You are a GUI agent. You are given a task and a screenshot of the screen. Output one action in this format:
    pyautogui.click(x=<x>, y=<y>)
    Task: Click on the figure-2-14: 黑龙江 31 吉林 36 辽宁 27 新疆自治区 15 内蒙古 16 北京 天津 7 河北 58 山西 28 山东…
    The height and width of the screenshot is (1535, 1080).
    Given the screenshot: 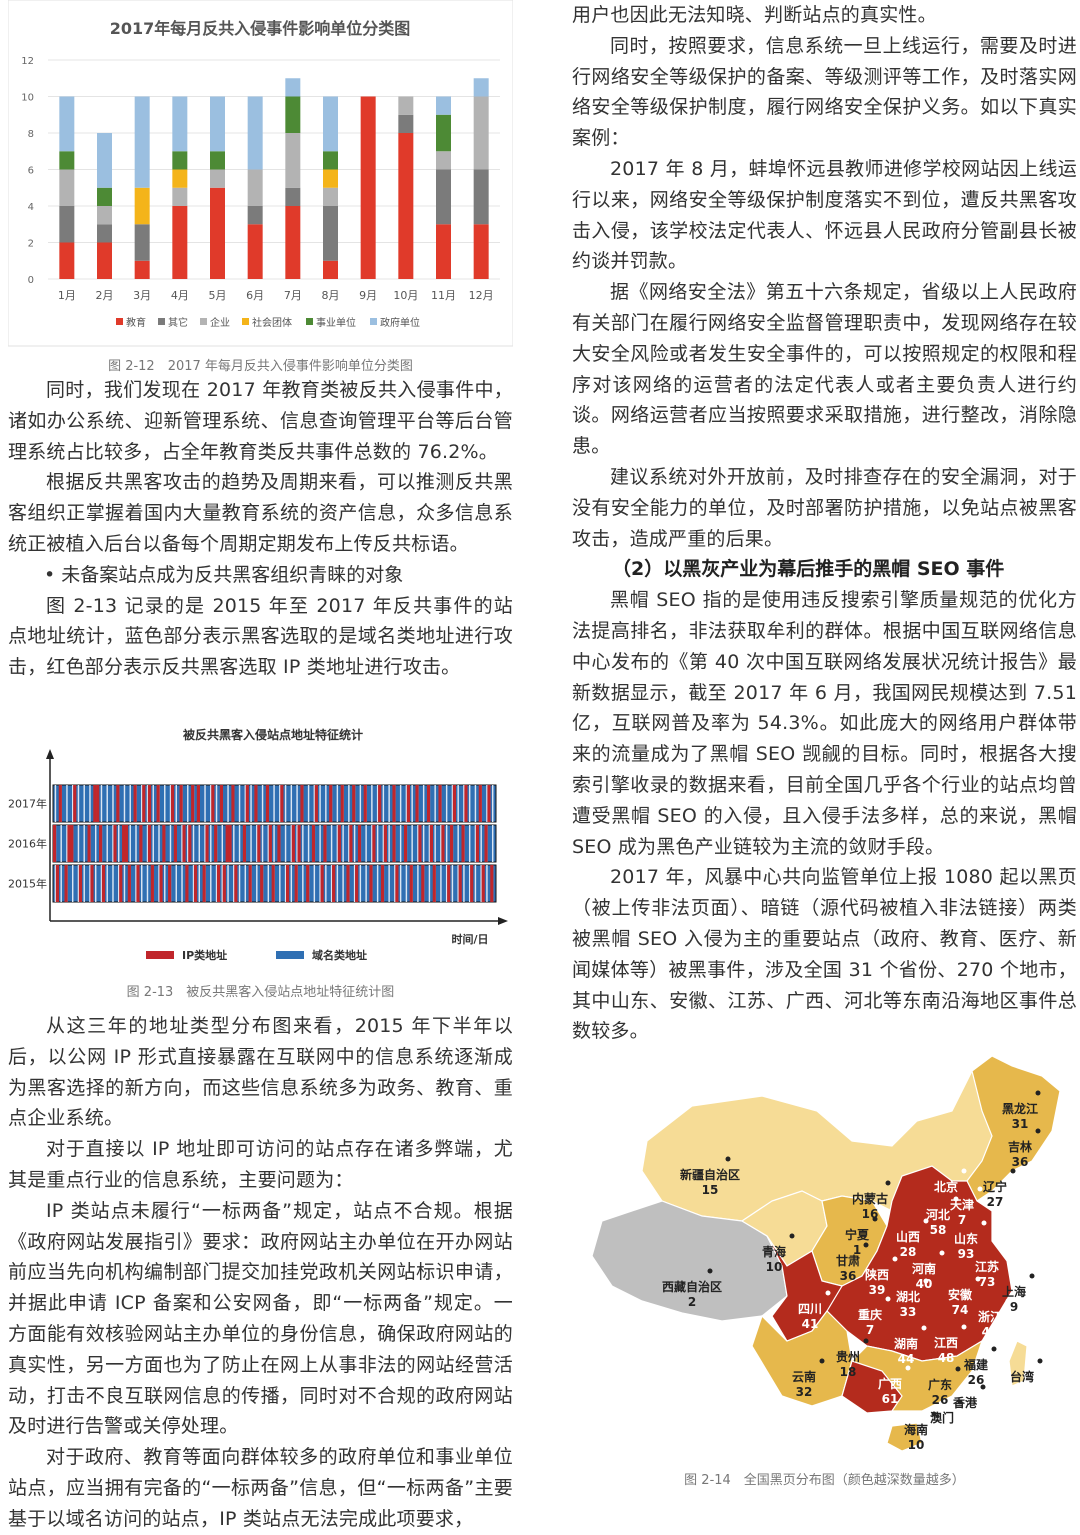 What is the action you would take?
    pyautogui.click(x=824, y=1275)
    